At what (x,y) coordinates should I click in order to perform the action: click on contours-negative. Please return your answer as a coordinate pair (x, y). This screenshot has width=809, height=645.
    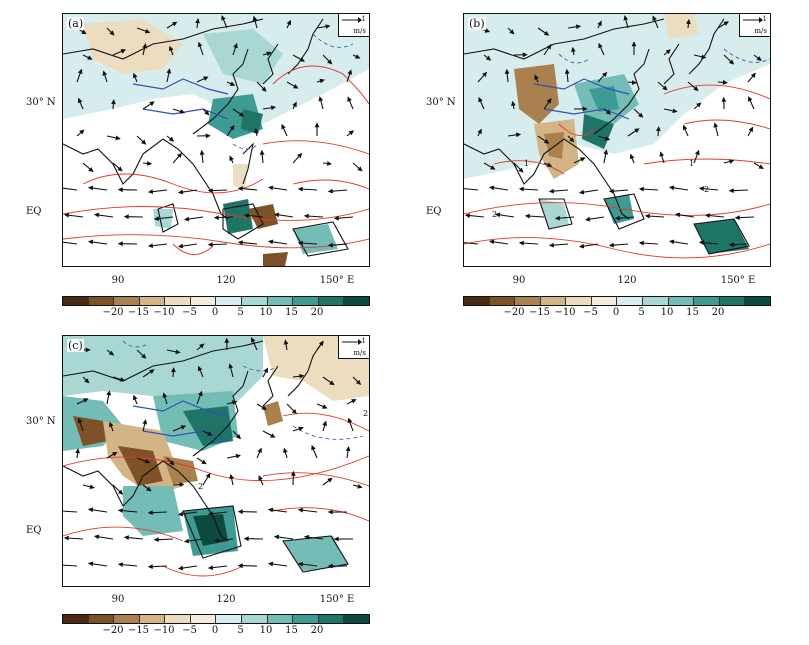
    Looking at the image, I should click on (293, 91).